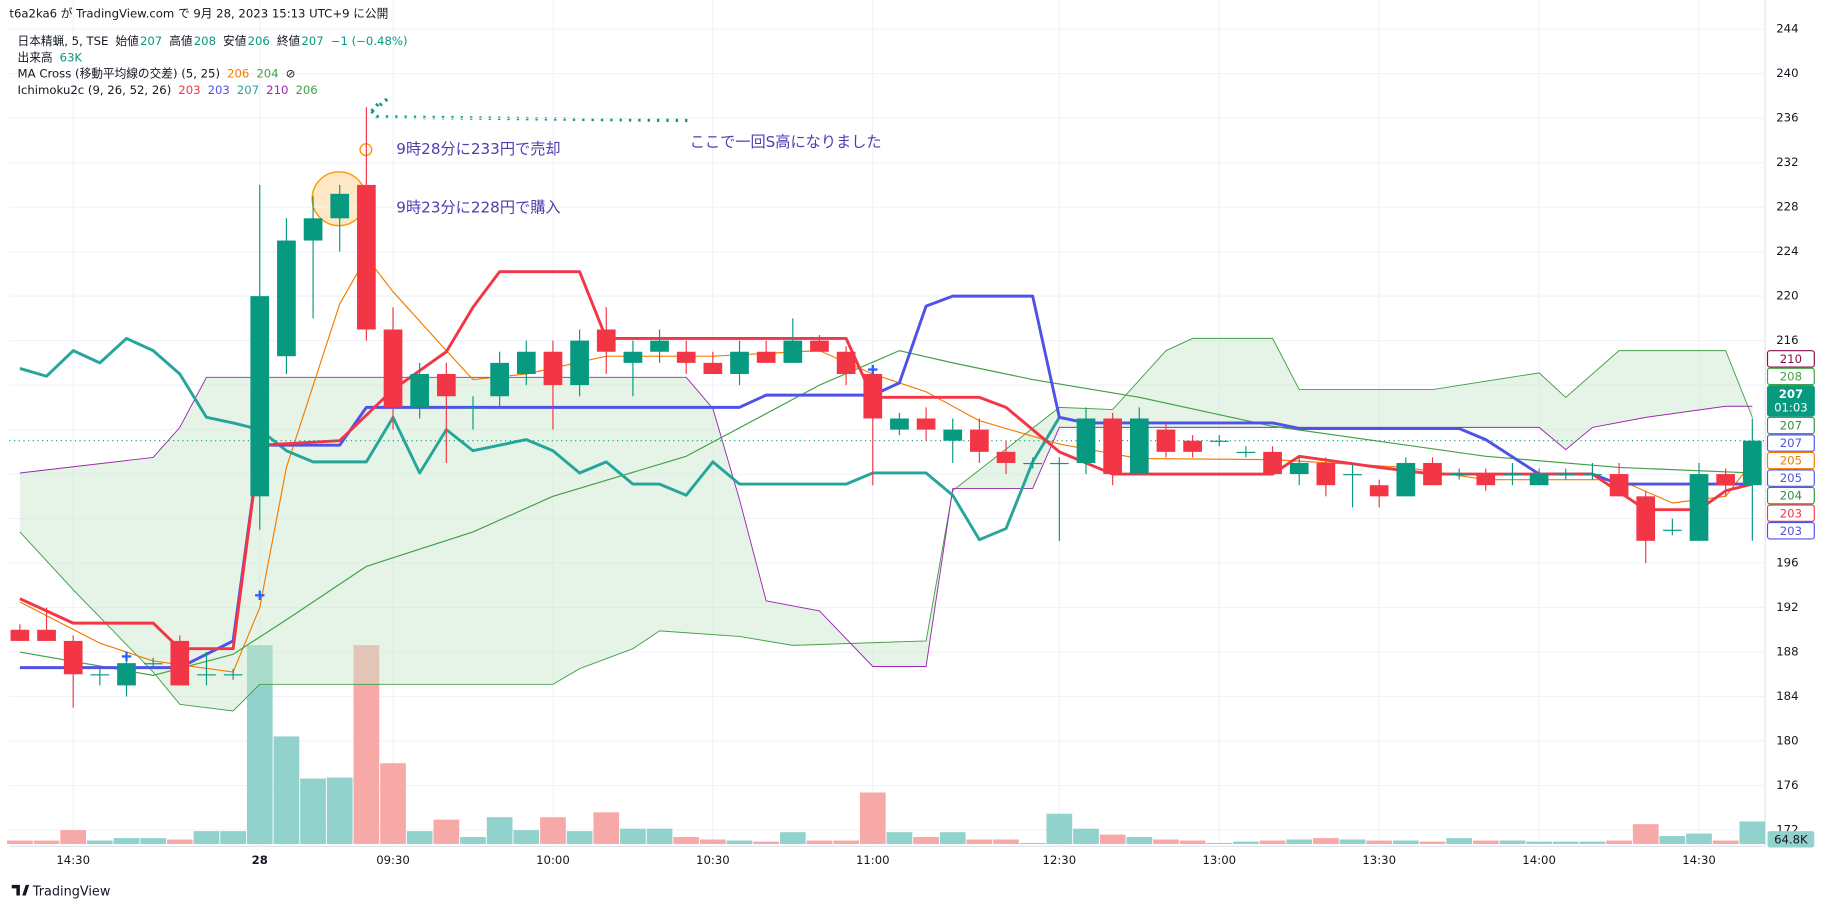  What do you see at coordinates (376, 111) in the screenshot?
I see `arrow-head` at bounding box center [376, 111].